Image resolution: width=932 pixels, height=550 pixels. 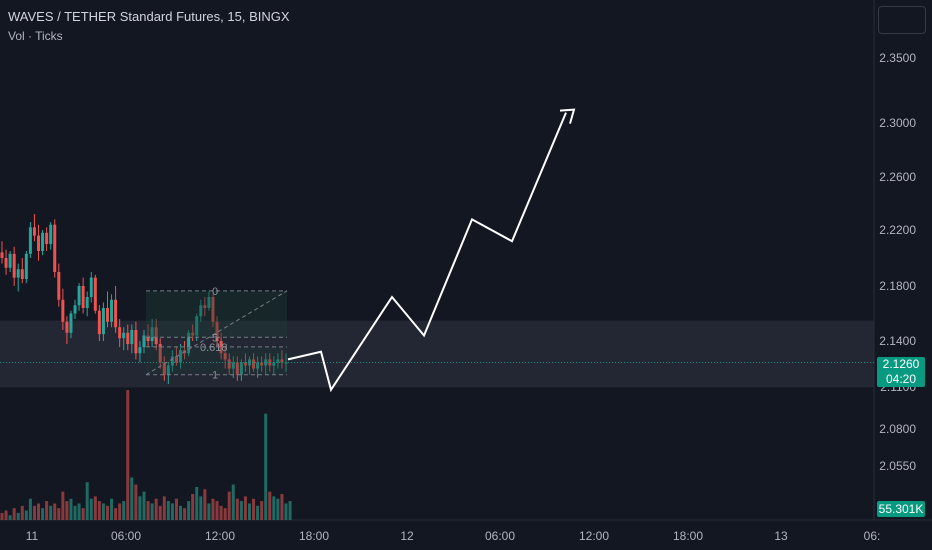 I want to click on fib-level-label: 1, so click(x=215, y=376).